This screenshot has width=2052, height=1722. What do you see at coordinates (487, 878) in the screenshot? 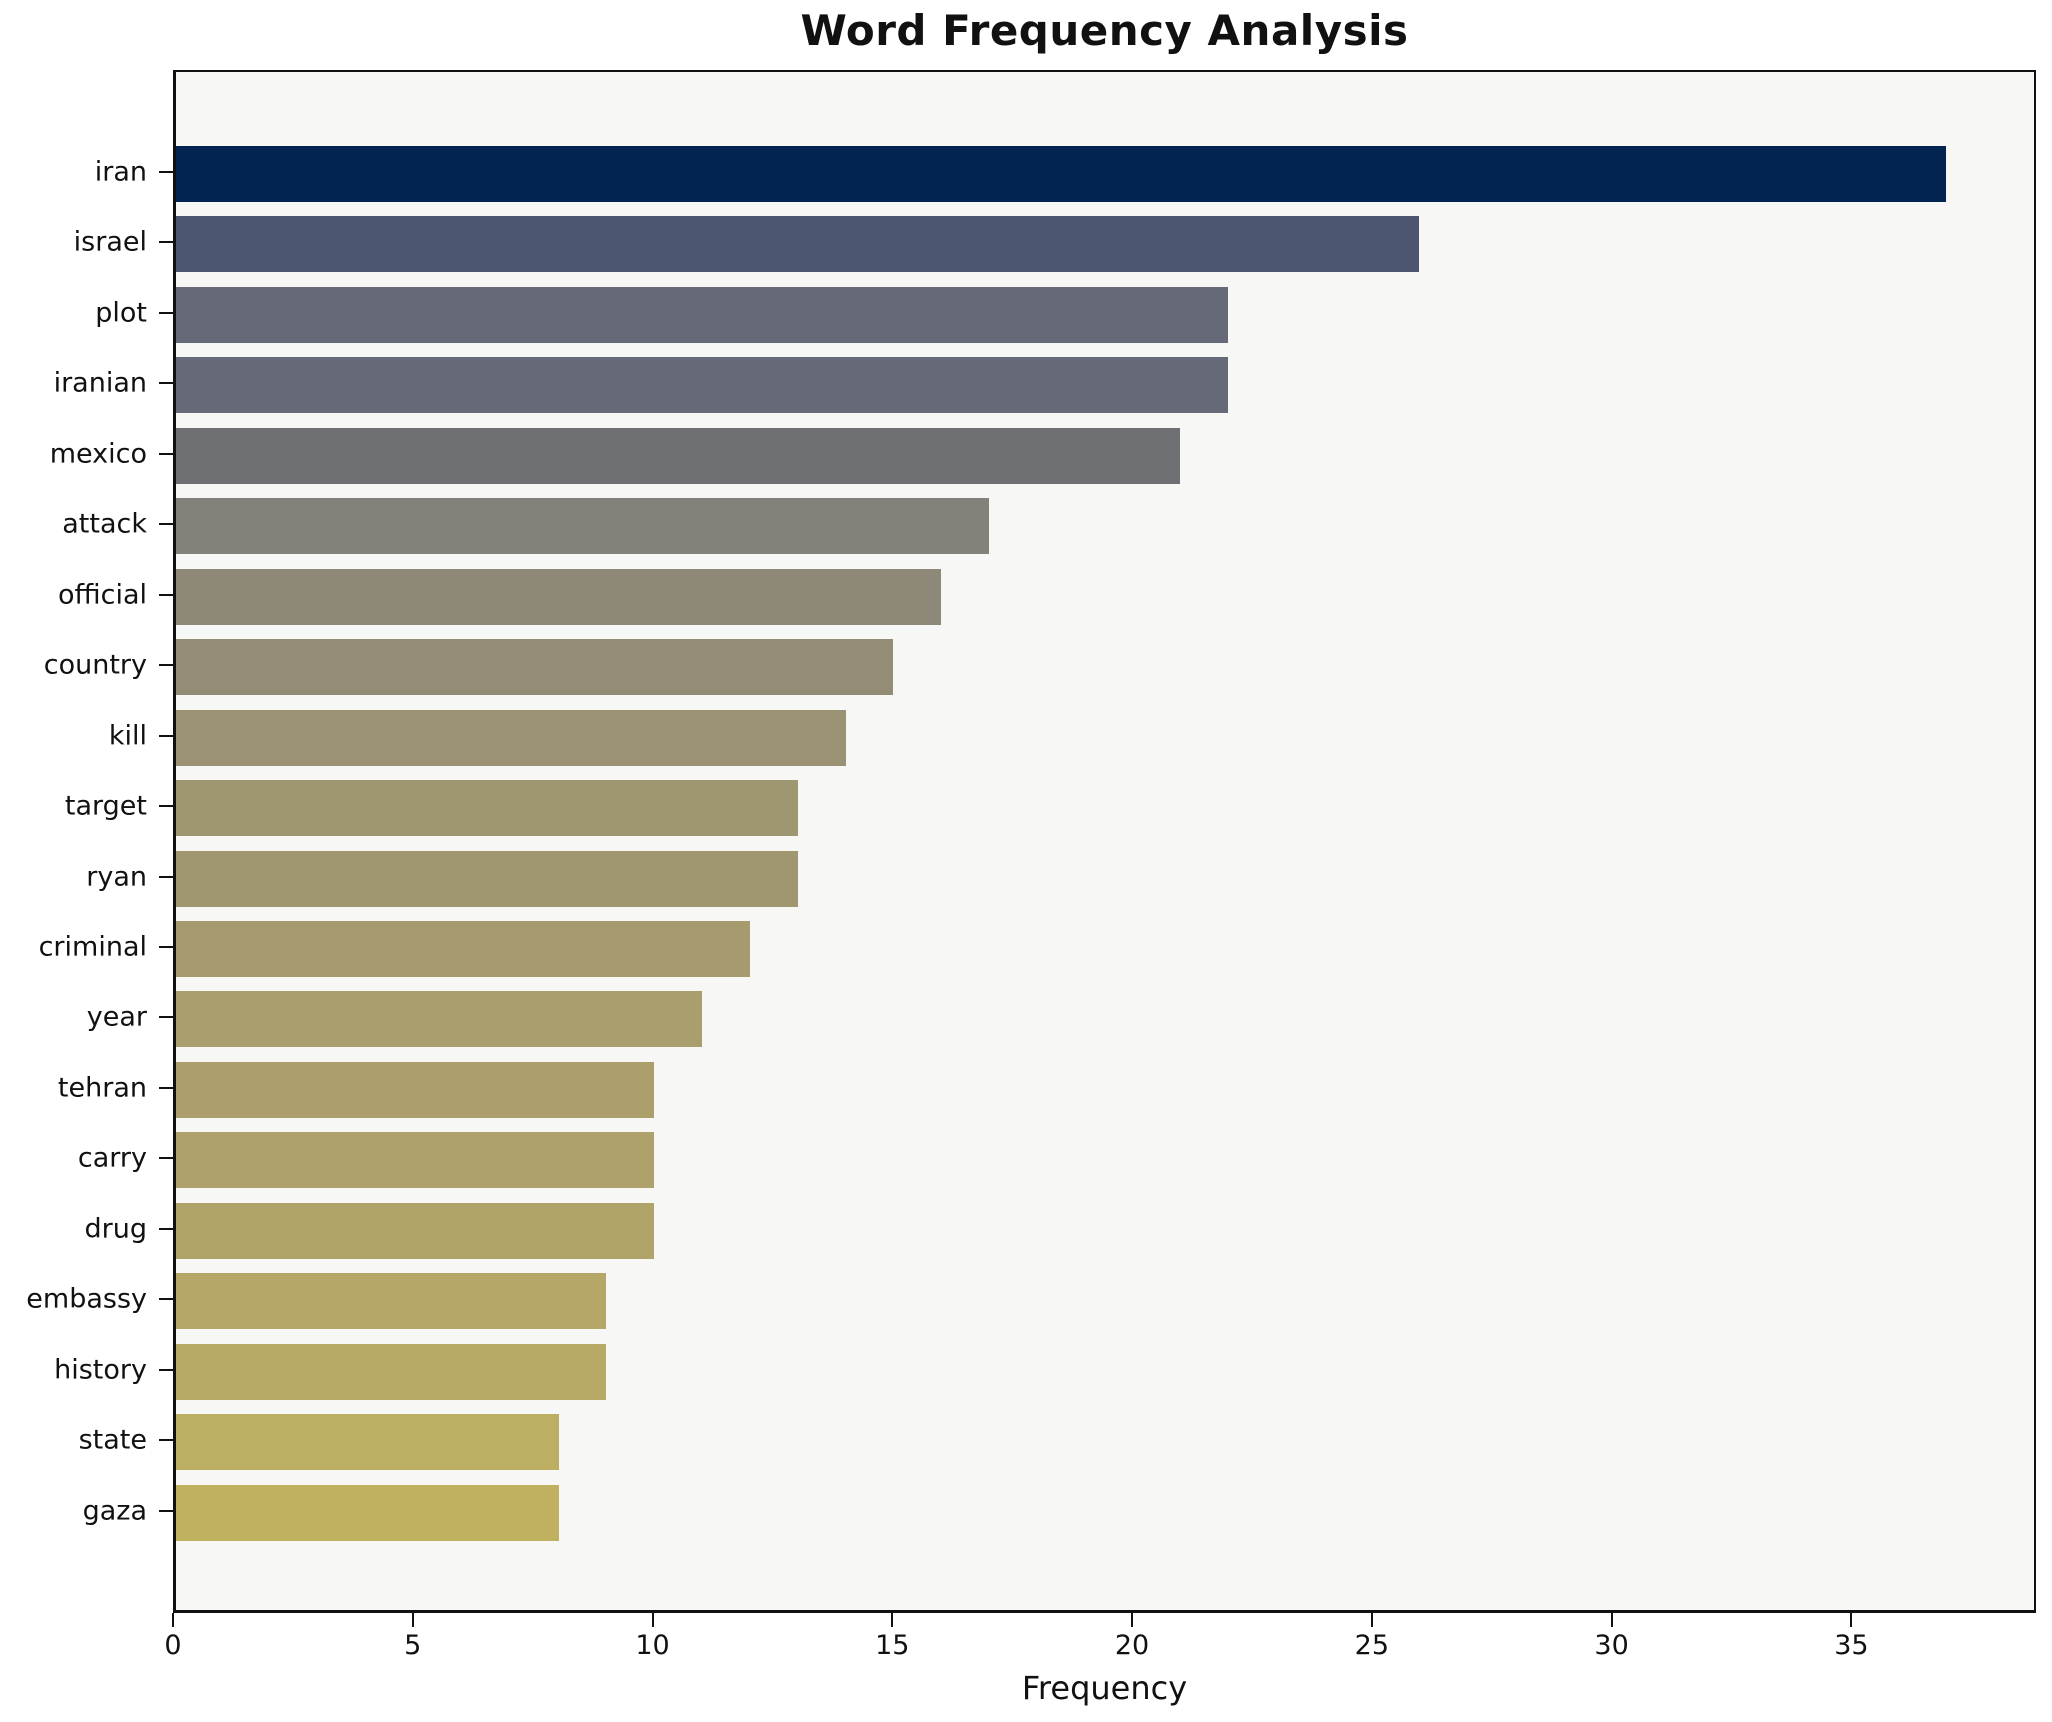
I see `bar-ryan` at bounding box center [487, 878].